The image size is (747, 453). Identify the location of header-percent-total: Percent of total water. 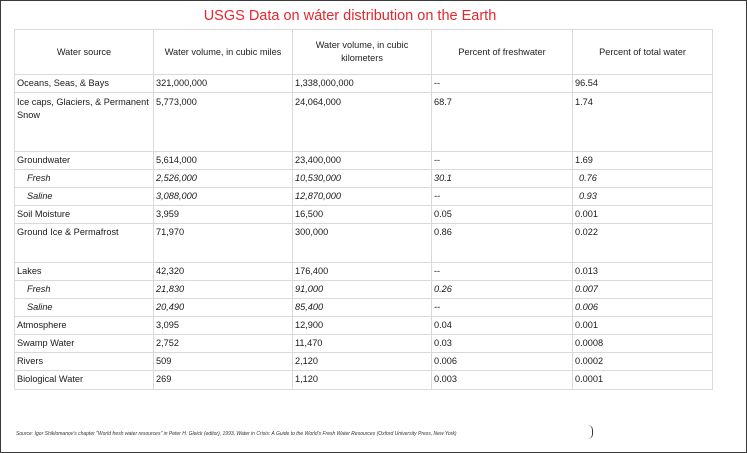
(642, 52).